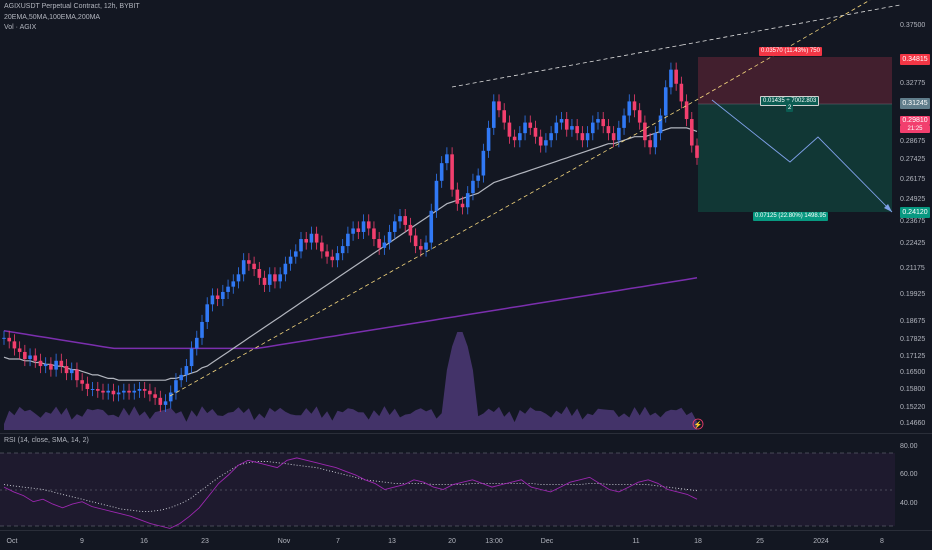  I want to click on lightning-icon, so click(698, 424).